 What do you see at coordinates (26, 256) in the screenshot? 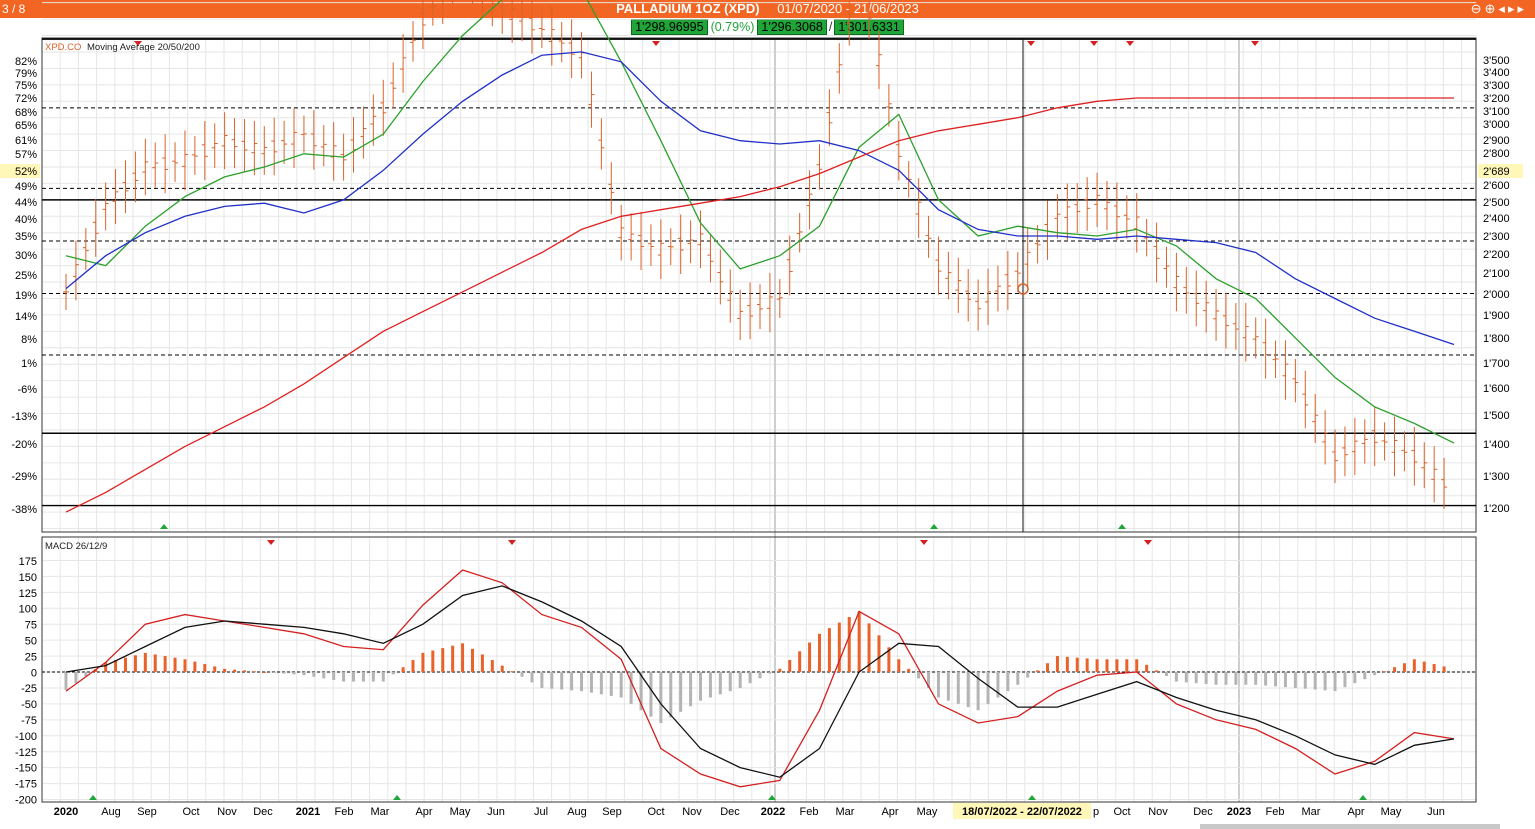
I see `left-axis-tick-label: 30%` at bounding box center [26, 256].